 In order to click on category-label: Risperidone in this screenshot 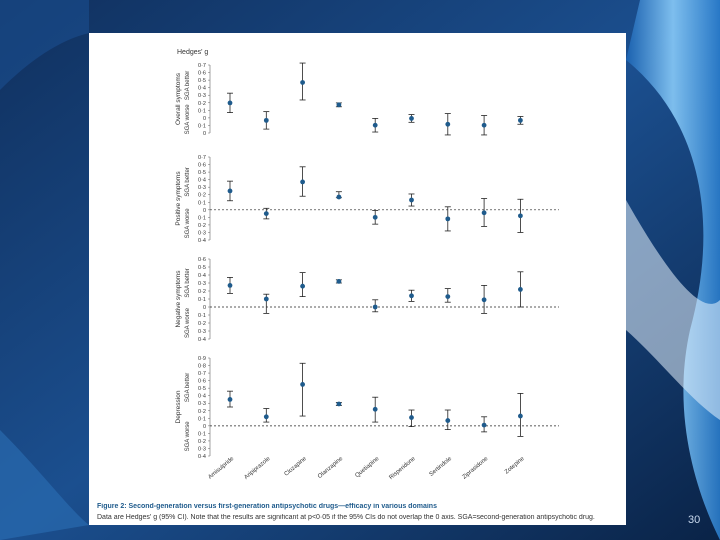, I will do `click(402, 469)`.